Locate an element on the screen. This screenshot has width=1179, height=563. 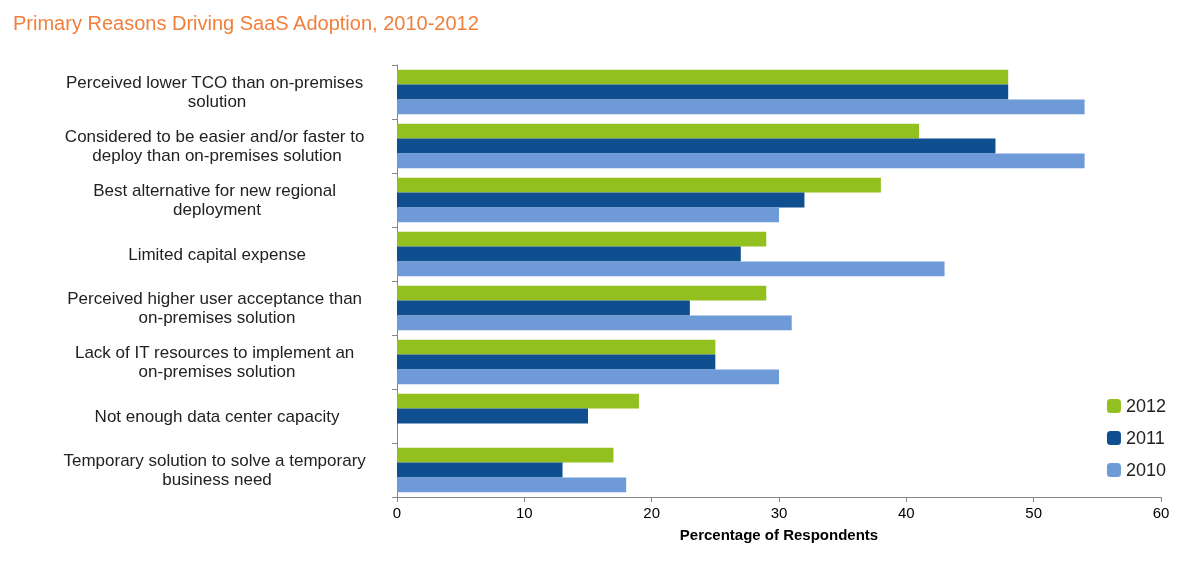
y-tick-label: Limited capital expense is located at coordinates (217, 254).